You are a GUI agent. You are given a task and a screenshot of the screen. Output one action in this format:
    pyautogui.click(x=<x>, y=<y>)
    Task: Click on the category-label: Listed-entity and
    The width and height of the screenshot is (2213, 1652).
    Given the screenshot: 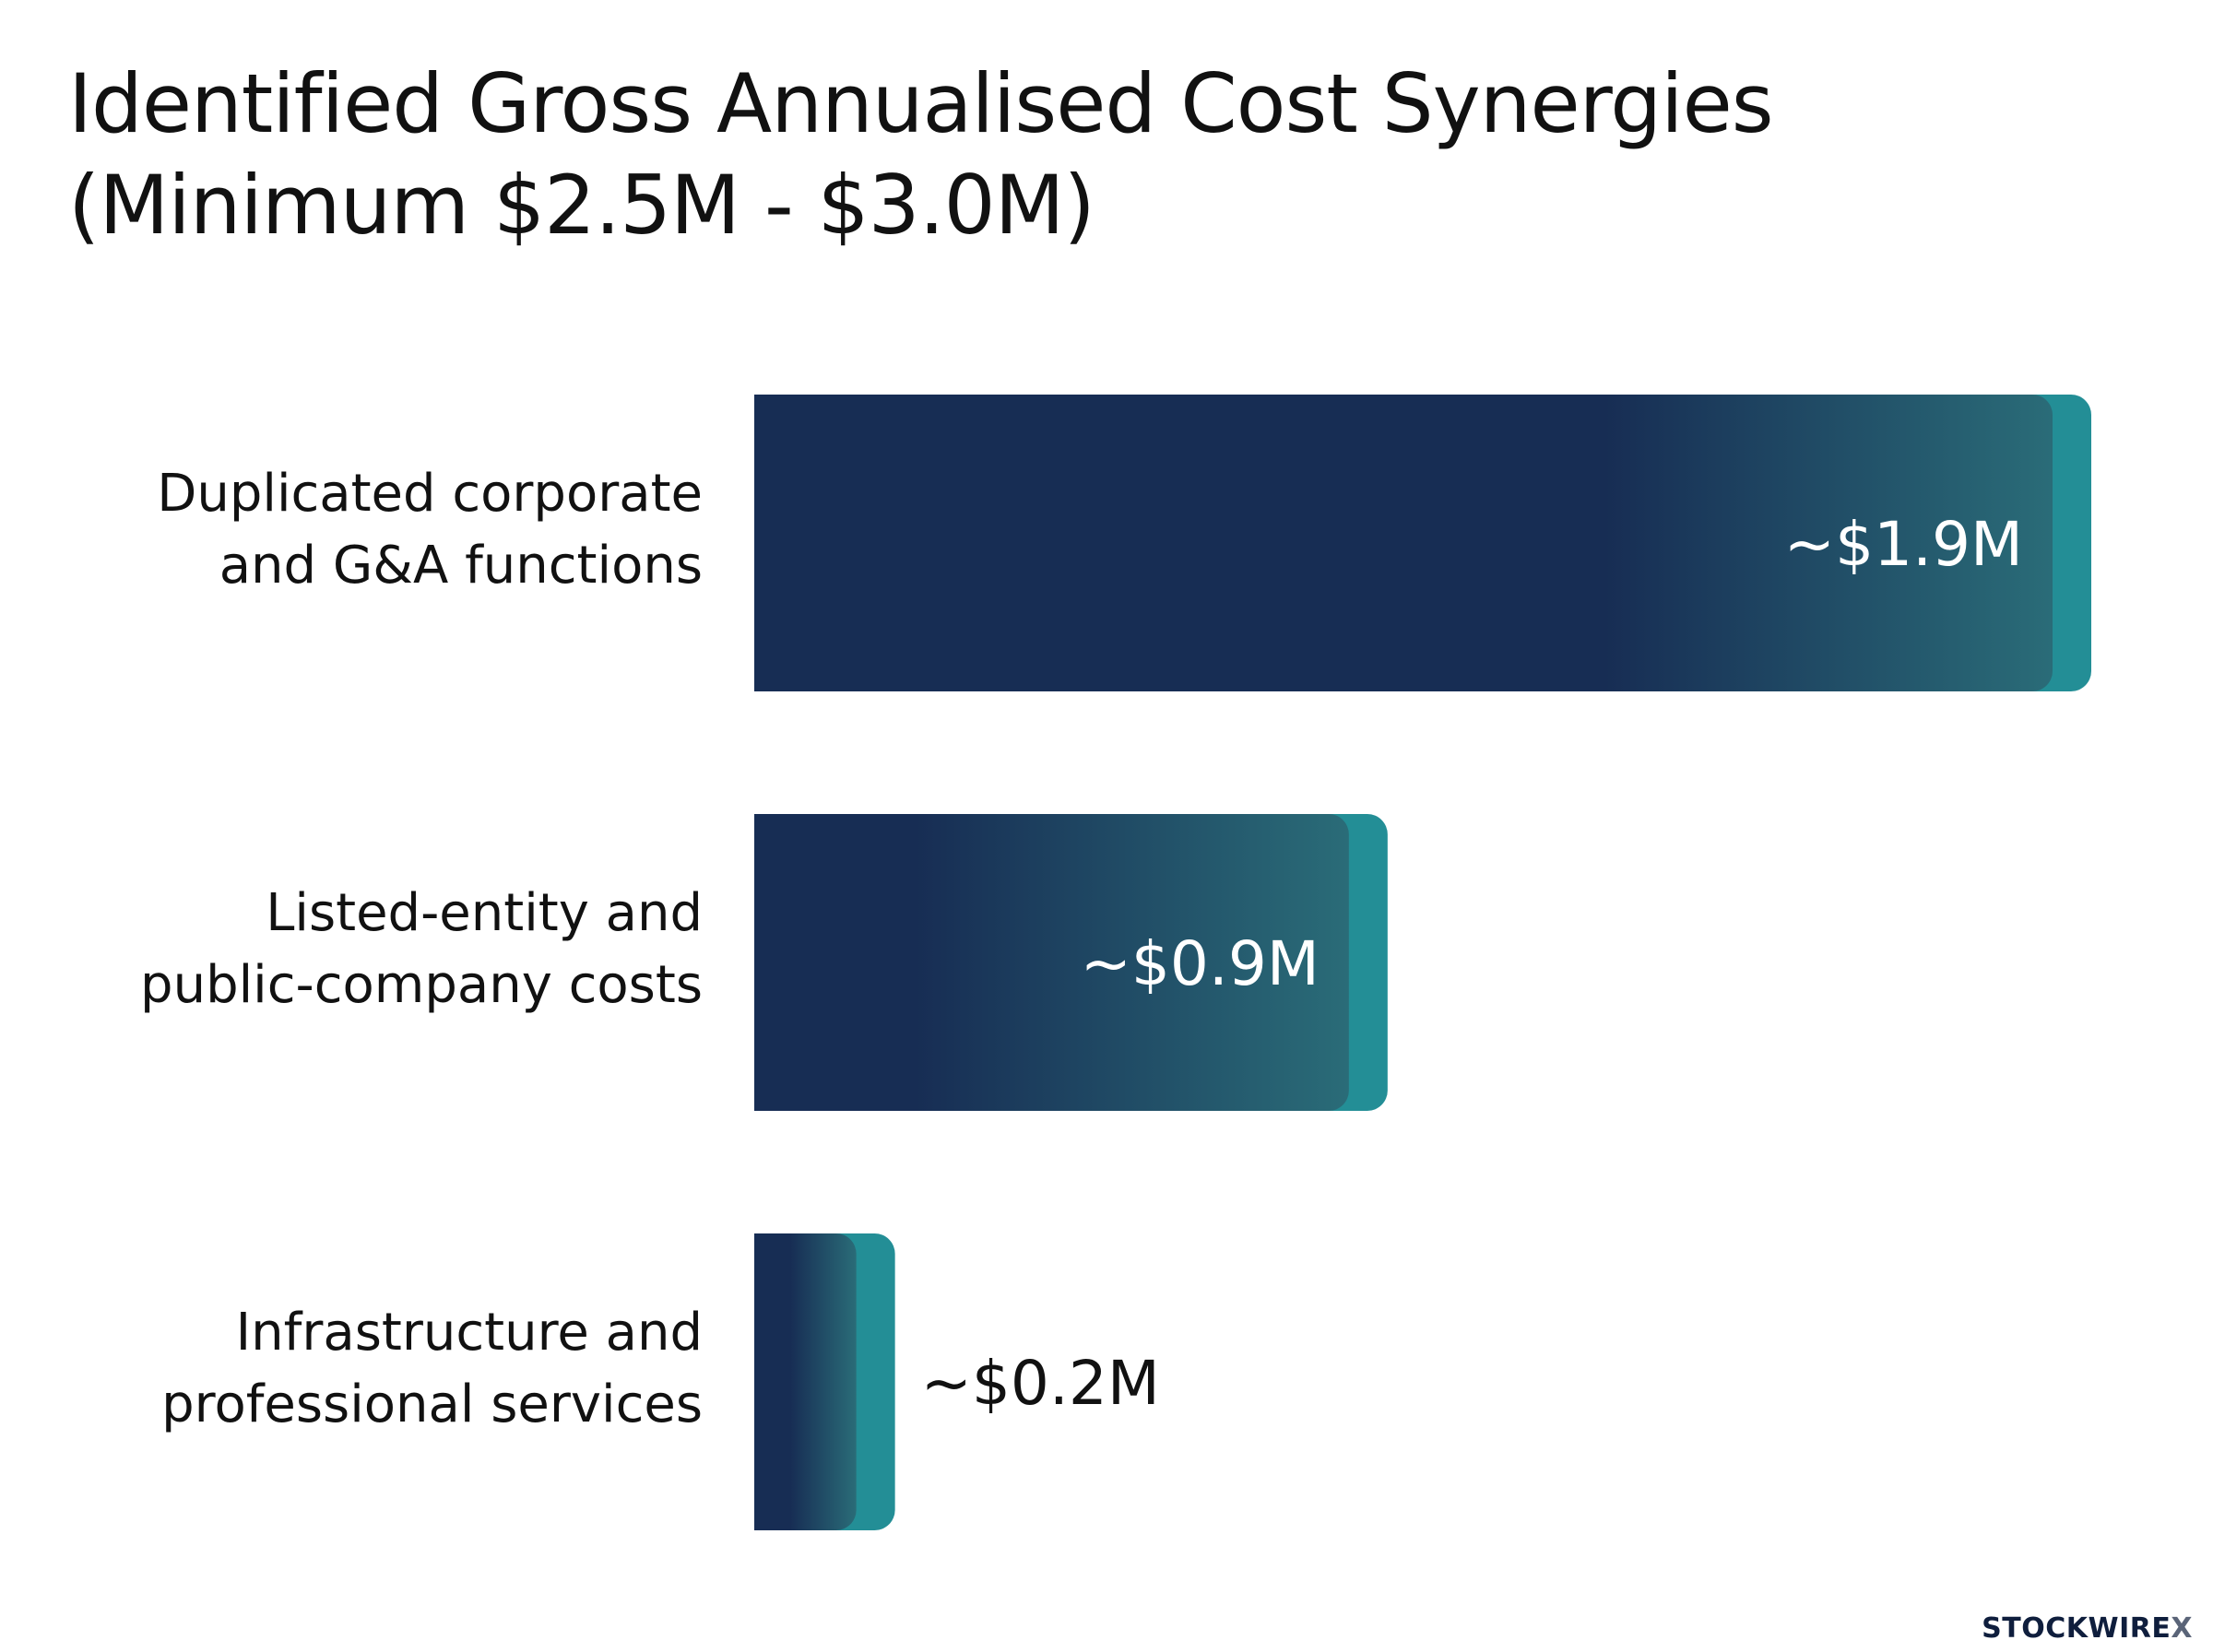 What is the action you would take?
    pyautogui.click(x=484, y=913)
    